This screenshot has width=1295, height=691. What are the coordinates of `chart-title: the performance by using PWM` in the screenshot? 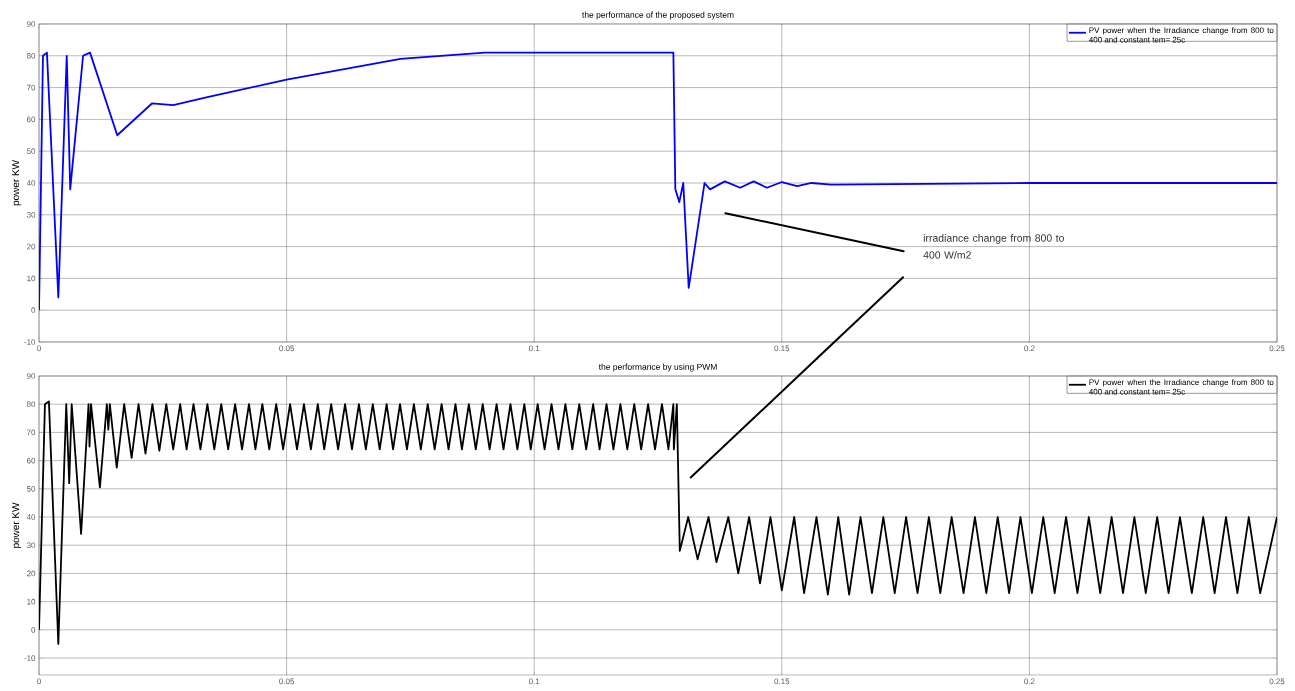 It's located at (657, 367).